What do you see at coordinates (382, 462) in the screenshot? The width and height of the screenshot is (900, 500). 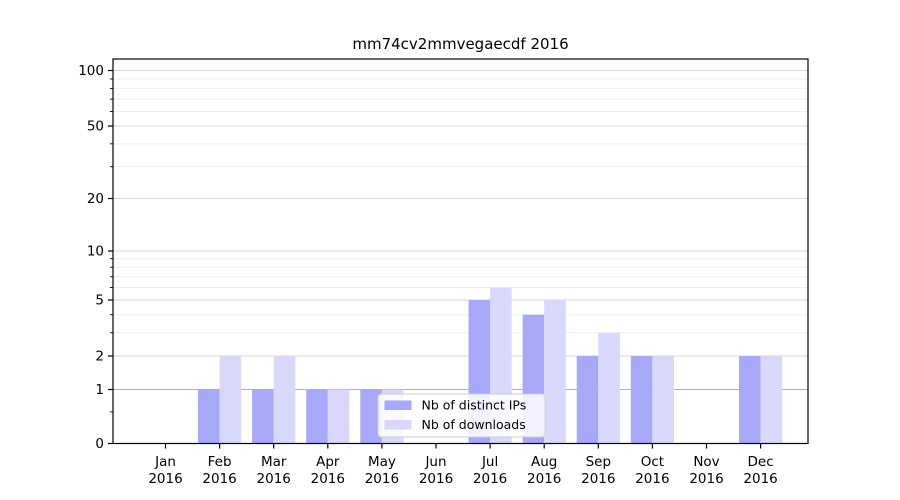 I see `x-tick-label-month: May` at bounding box center [382, 462].